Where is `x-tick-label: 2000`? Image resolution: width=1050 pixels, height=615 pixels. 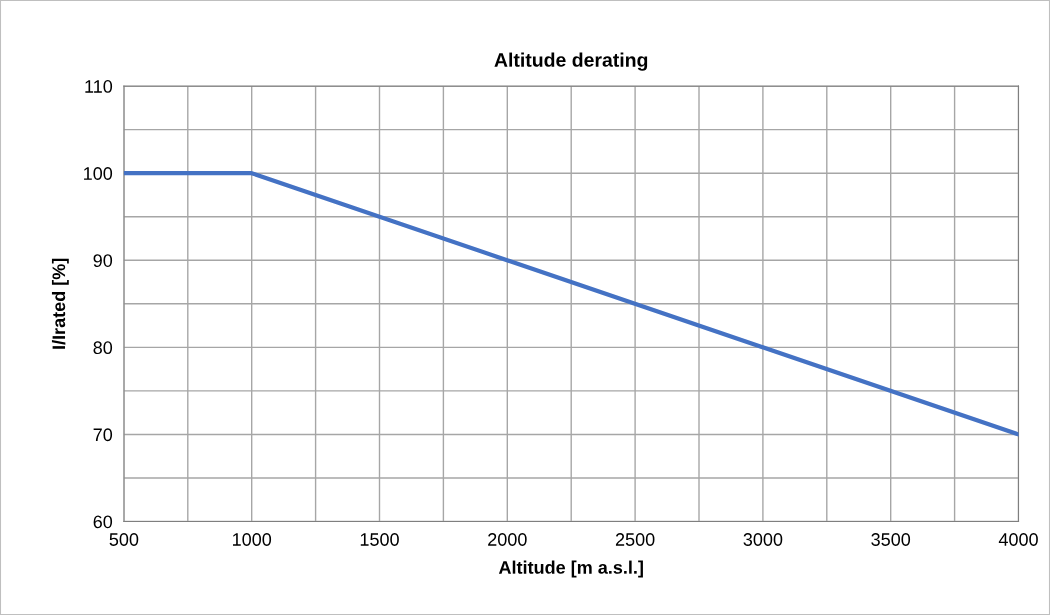 x-tick-label: 2000 is located at coordinates (507, 539).